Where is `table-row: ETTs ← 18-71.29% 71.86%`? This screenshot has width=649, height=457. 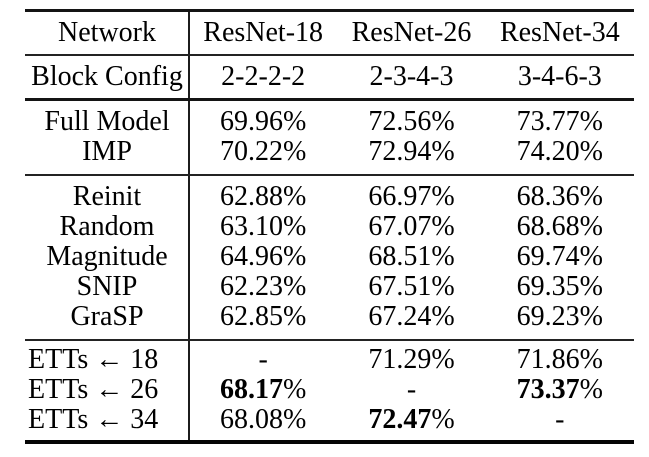 table-row: ETTs ← 18-71.29% 71.86% is located at coordinates (329, 360).